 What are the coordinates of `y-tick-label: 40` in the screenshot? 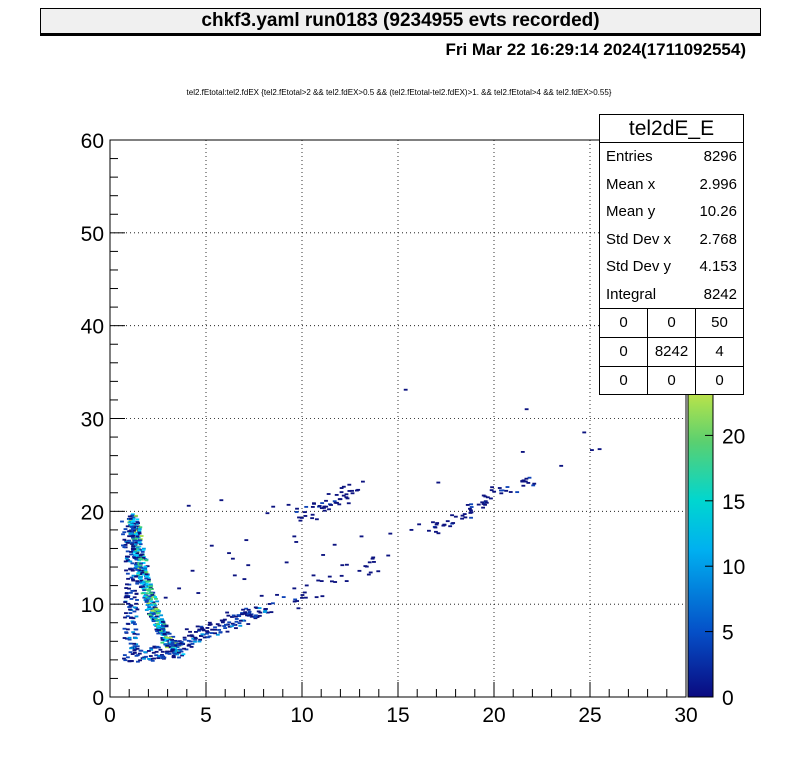 It's located at (92, 327).